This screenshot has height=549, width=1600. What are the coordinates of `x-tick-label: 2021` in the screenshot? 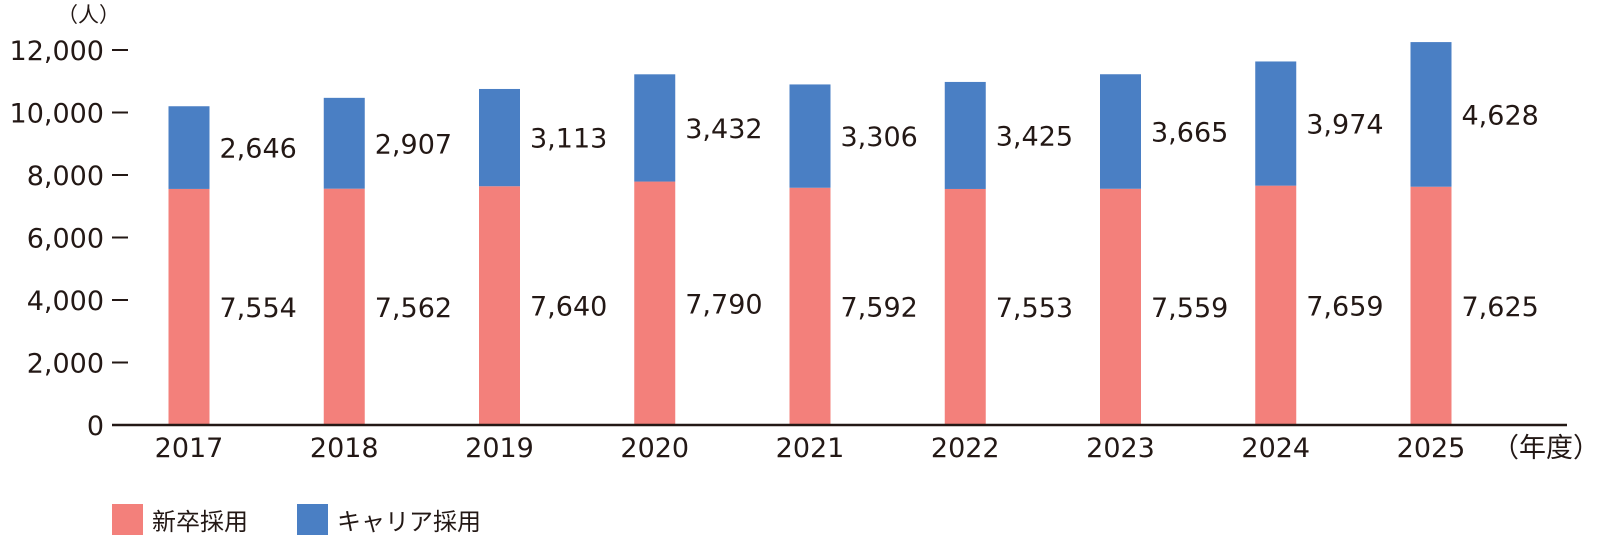 It's located at (810, 448).